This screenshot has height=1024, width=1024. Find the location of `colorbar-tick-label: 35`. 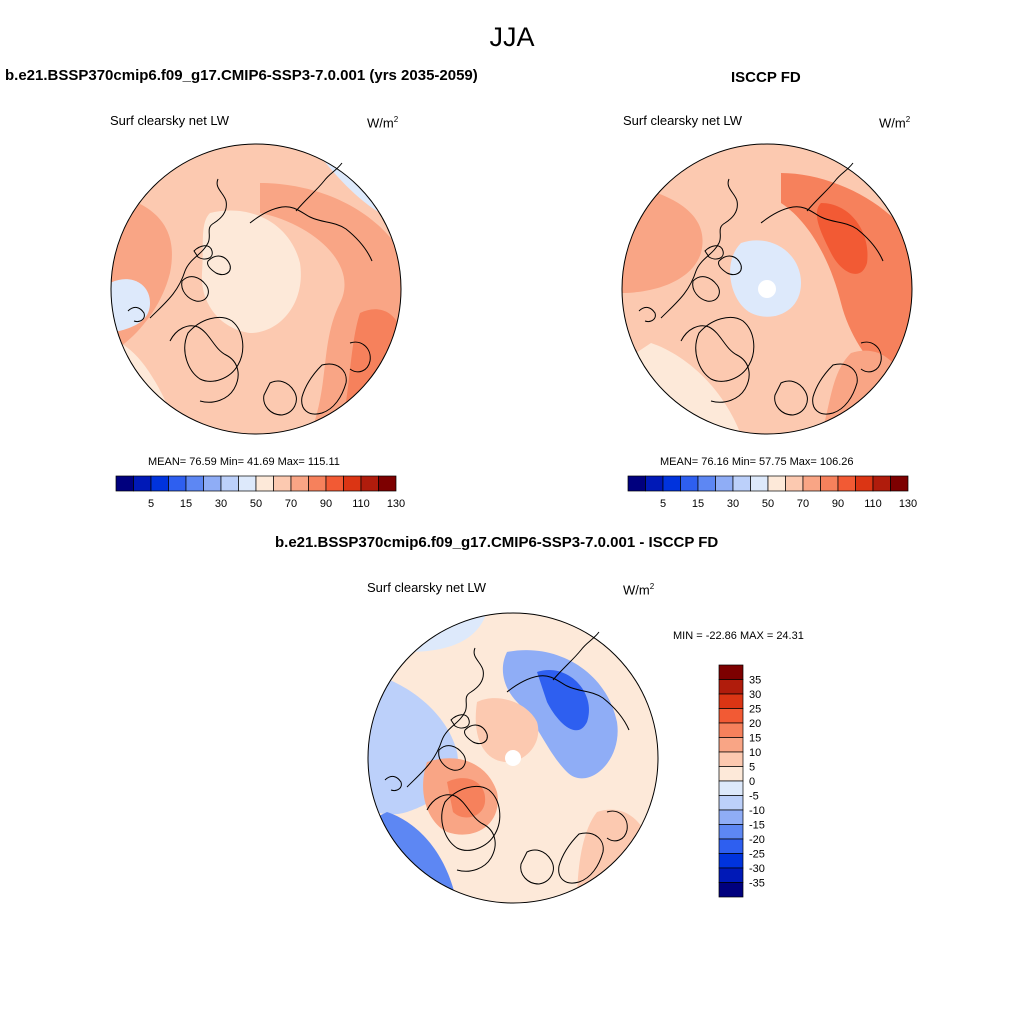

colorbar-tick-label: 35 is located at coordinates (755, 681).